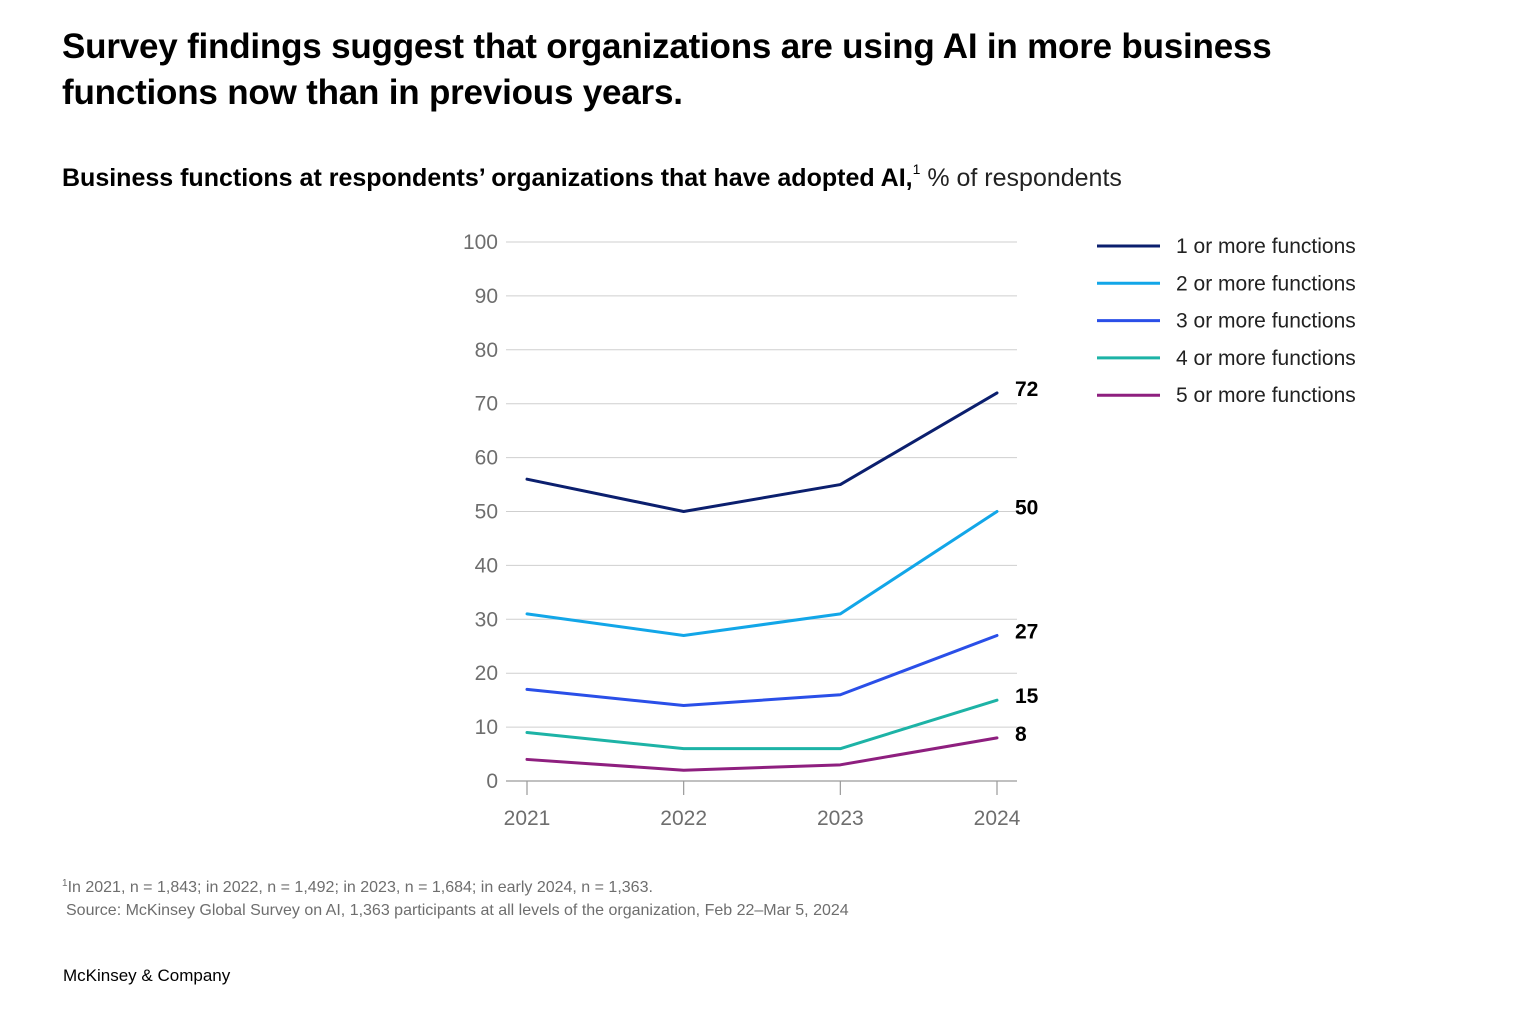 The image size is (1514, 1034). Describe the element at coordinates (492, 781) in the screenshot. I see `y-tick-label: 0` at that location.